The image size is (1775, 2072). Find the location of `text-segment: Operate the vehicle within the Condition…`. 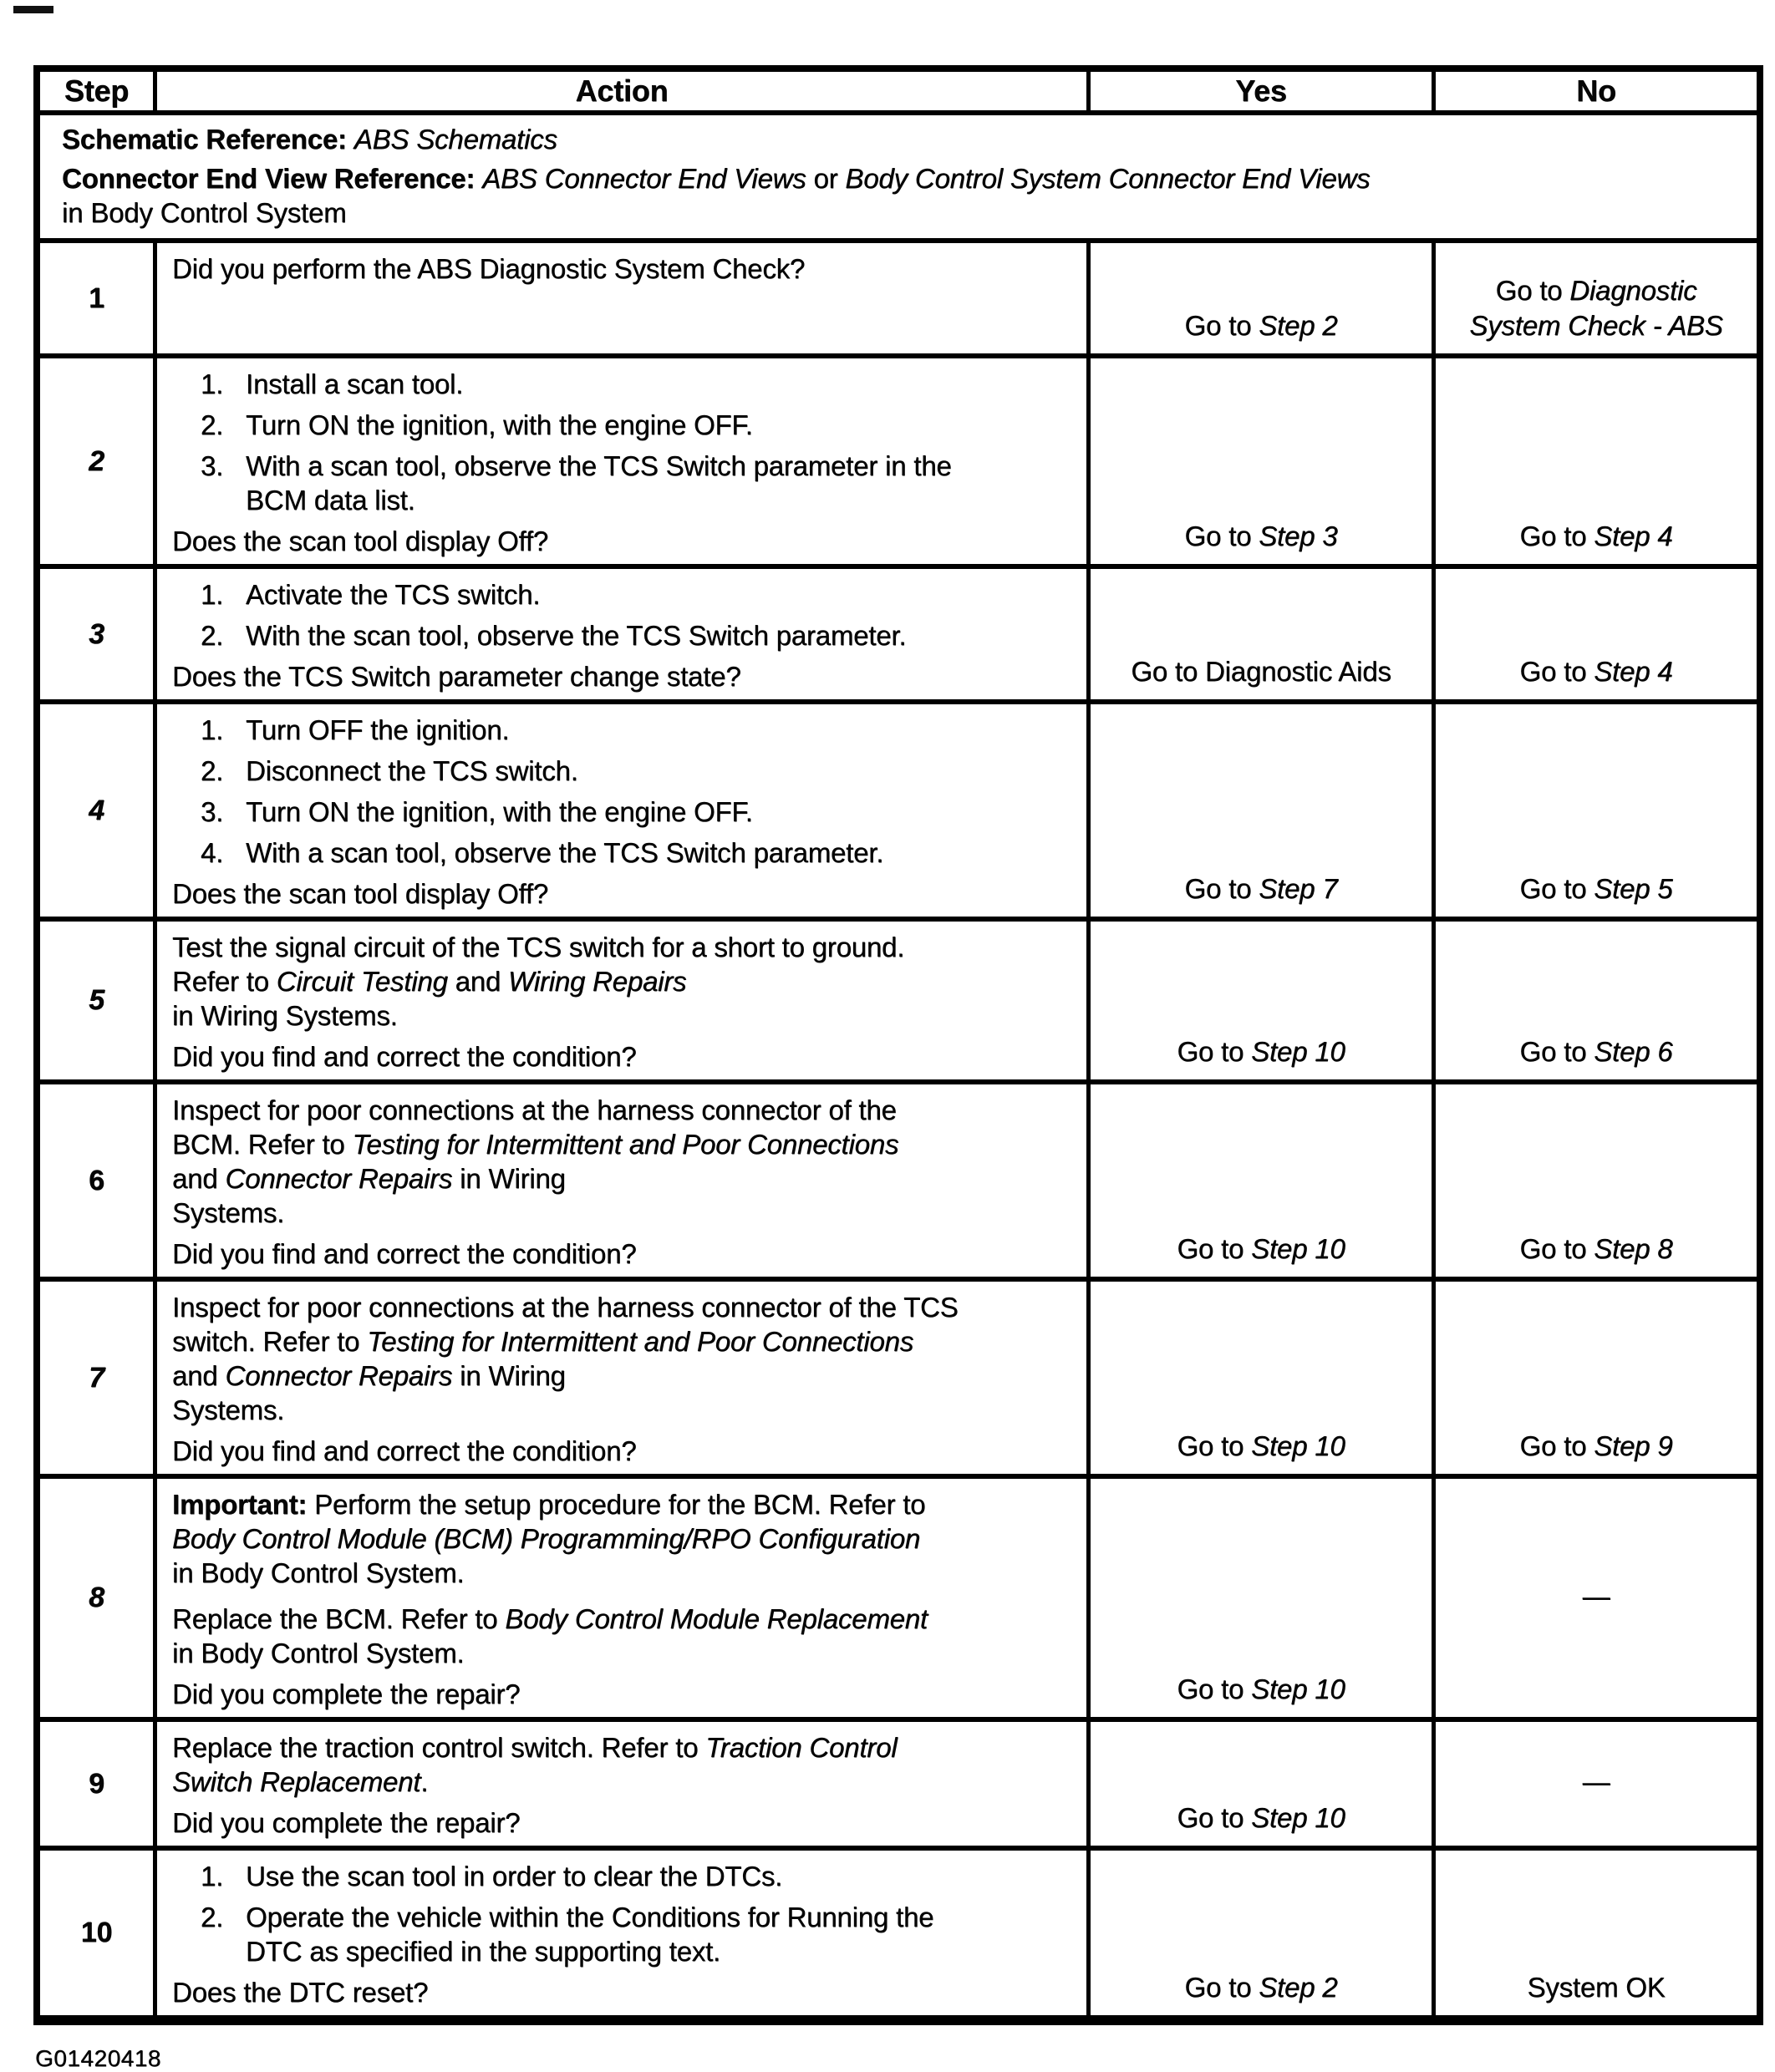

text-segment: Operate the vehicle within the Condition… is located at coordinates (590, 1934).